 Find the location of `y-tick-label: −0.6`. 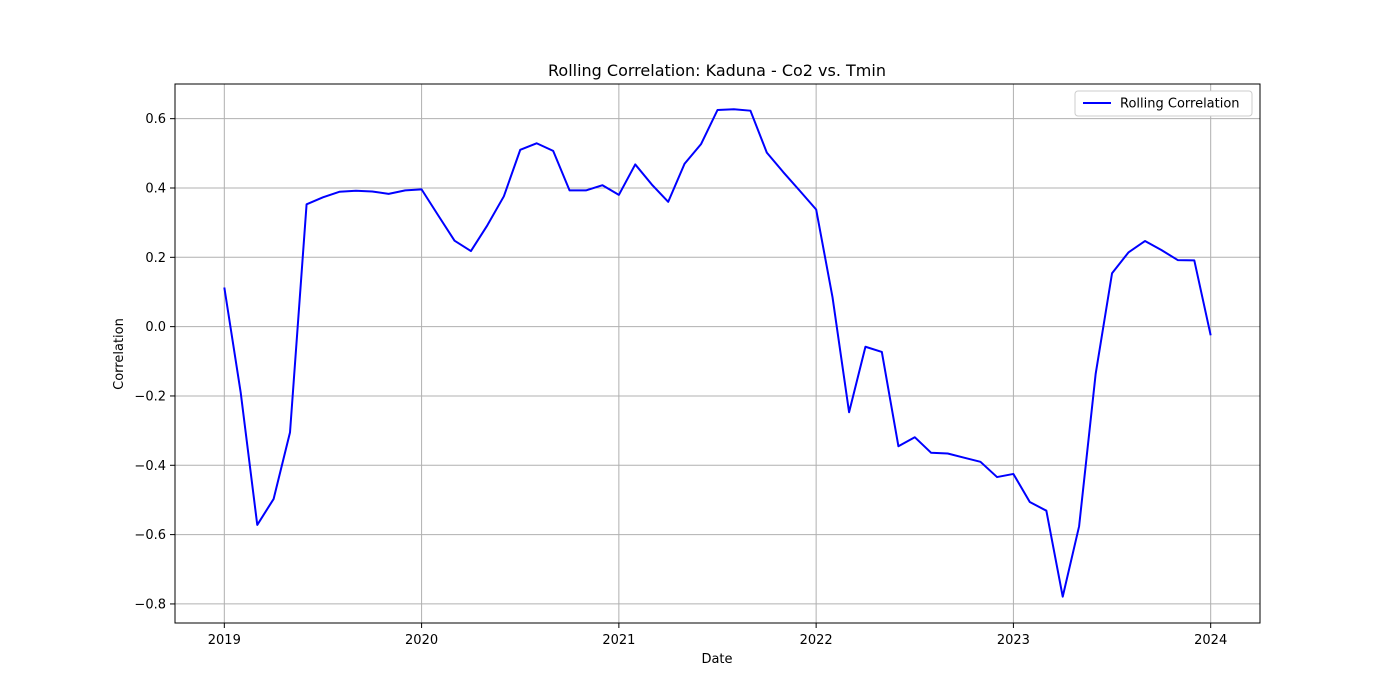

y-tick-label: −0.6 is located at coordinates (150, 535).